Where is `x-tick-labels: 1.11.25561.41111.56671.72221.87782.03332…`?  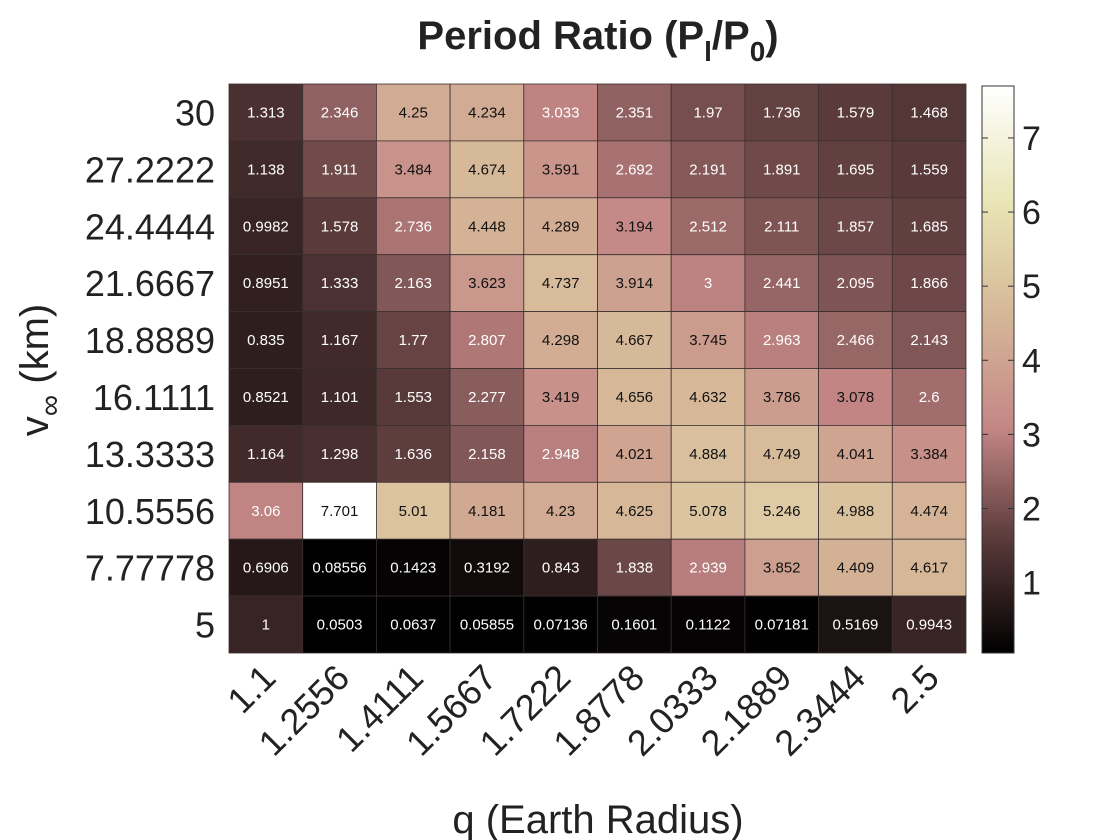
x-tick-labels: 1.11.25561.41111.56671.72221.87782.03332… is located at coordinates (583, 710).